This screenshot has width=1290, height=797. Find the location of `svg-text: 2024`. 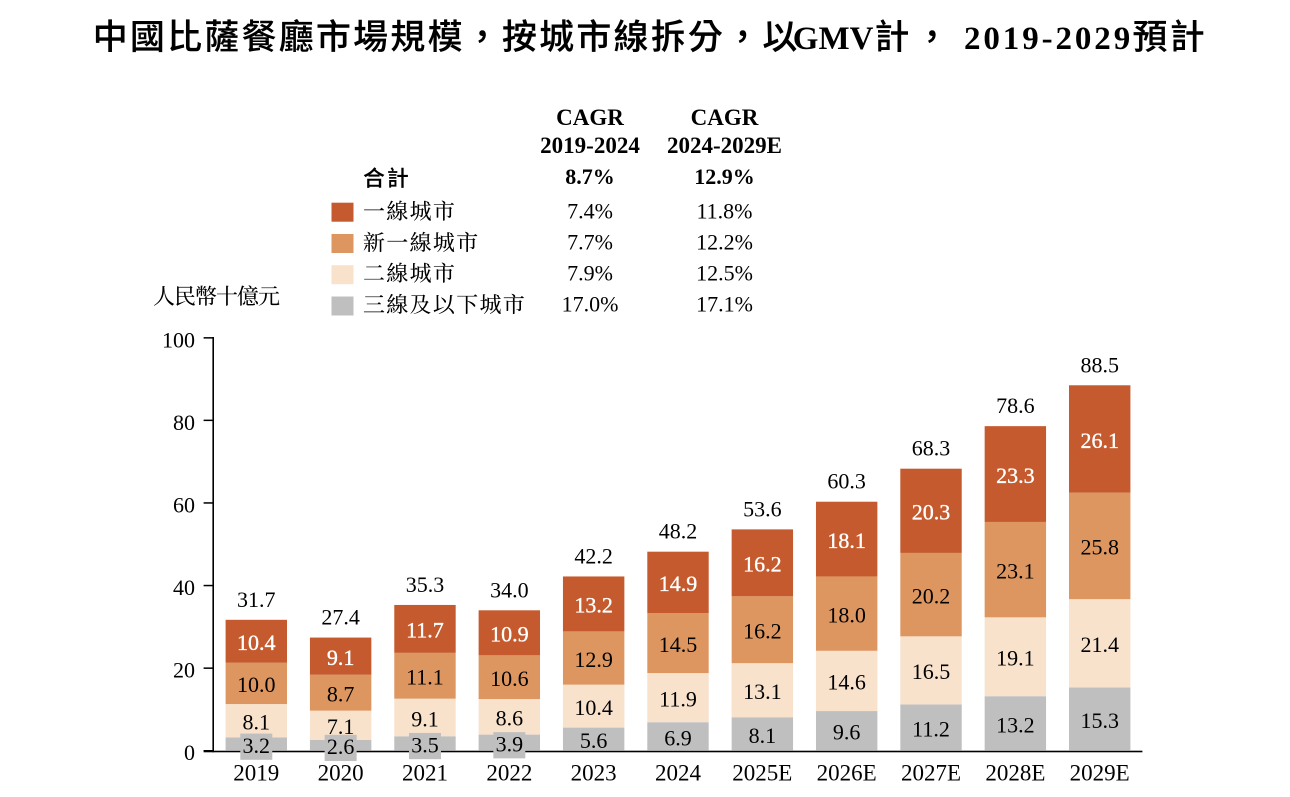

svg-text: 2024 is located at coordinates (678, 773).